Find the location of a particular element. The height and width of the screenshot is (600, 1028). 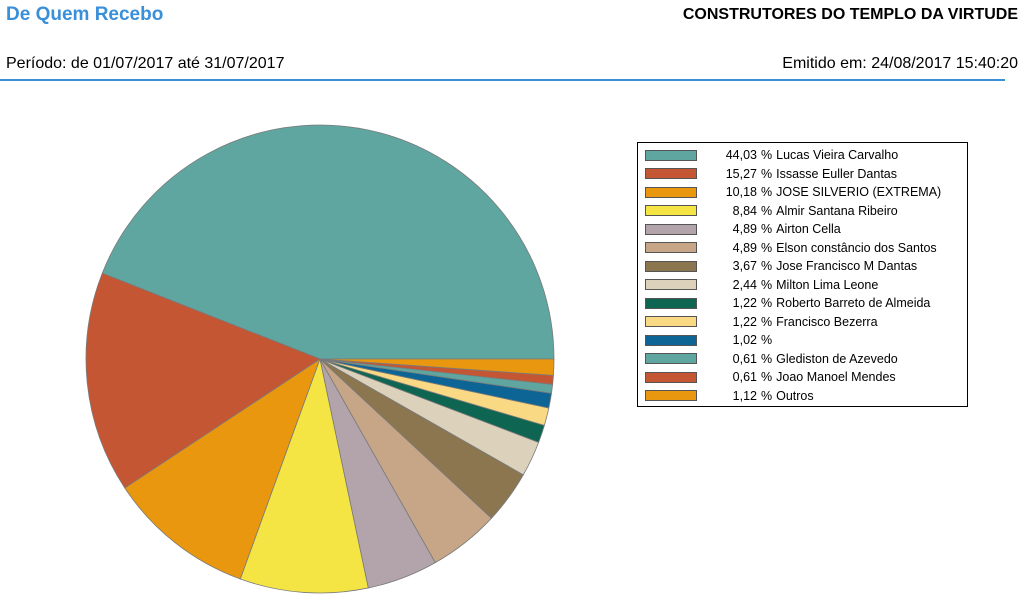

legend-entry-3: 8,84% Almir Santana Ribeiro is located at coordinates (802, 211).